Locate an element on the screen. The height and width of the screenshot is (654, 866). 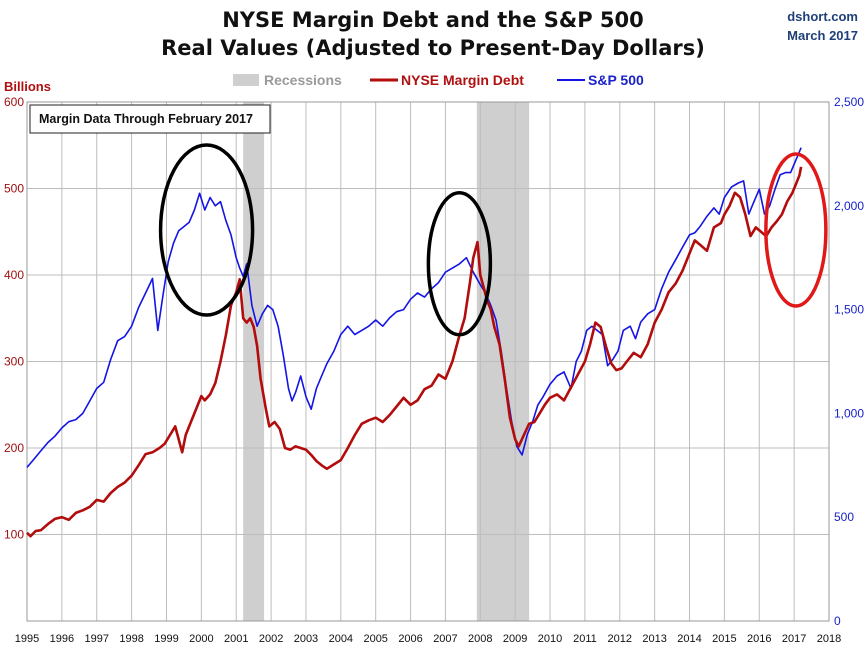
x-tick-1997: 1997 is located at coordinates (96, 639).